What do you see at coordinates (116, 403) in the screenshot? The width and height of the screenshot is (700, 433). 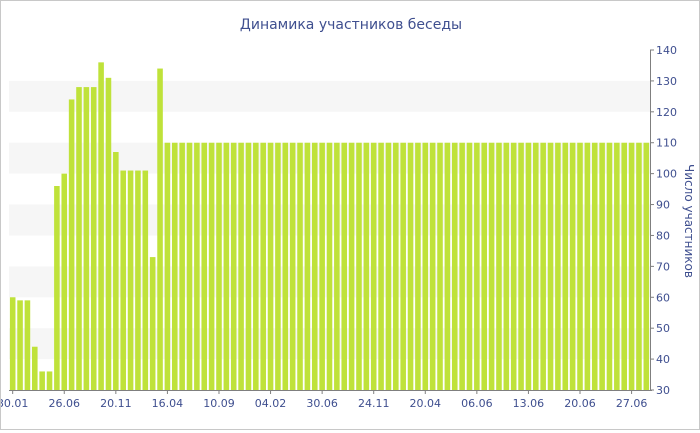 I see `x-tick-label: 20.11` at bounding box center [116, 403].